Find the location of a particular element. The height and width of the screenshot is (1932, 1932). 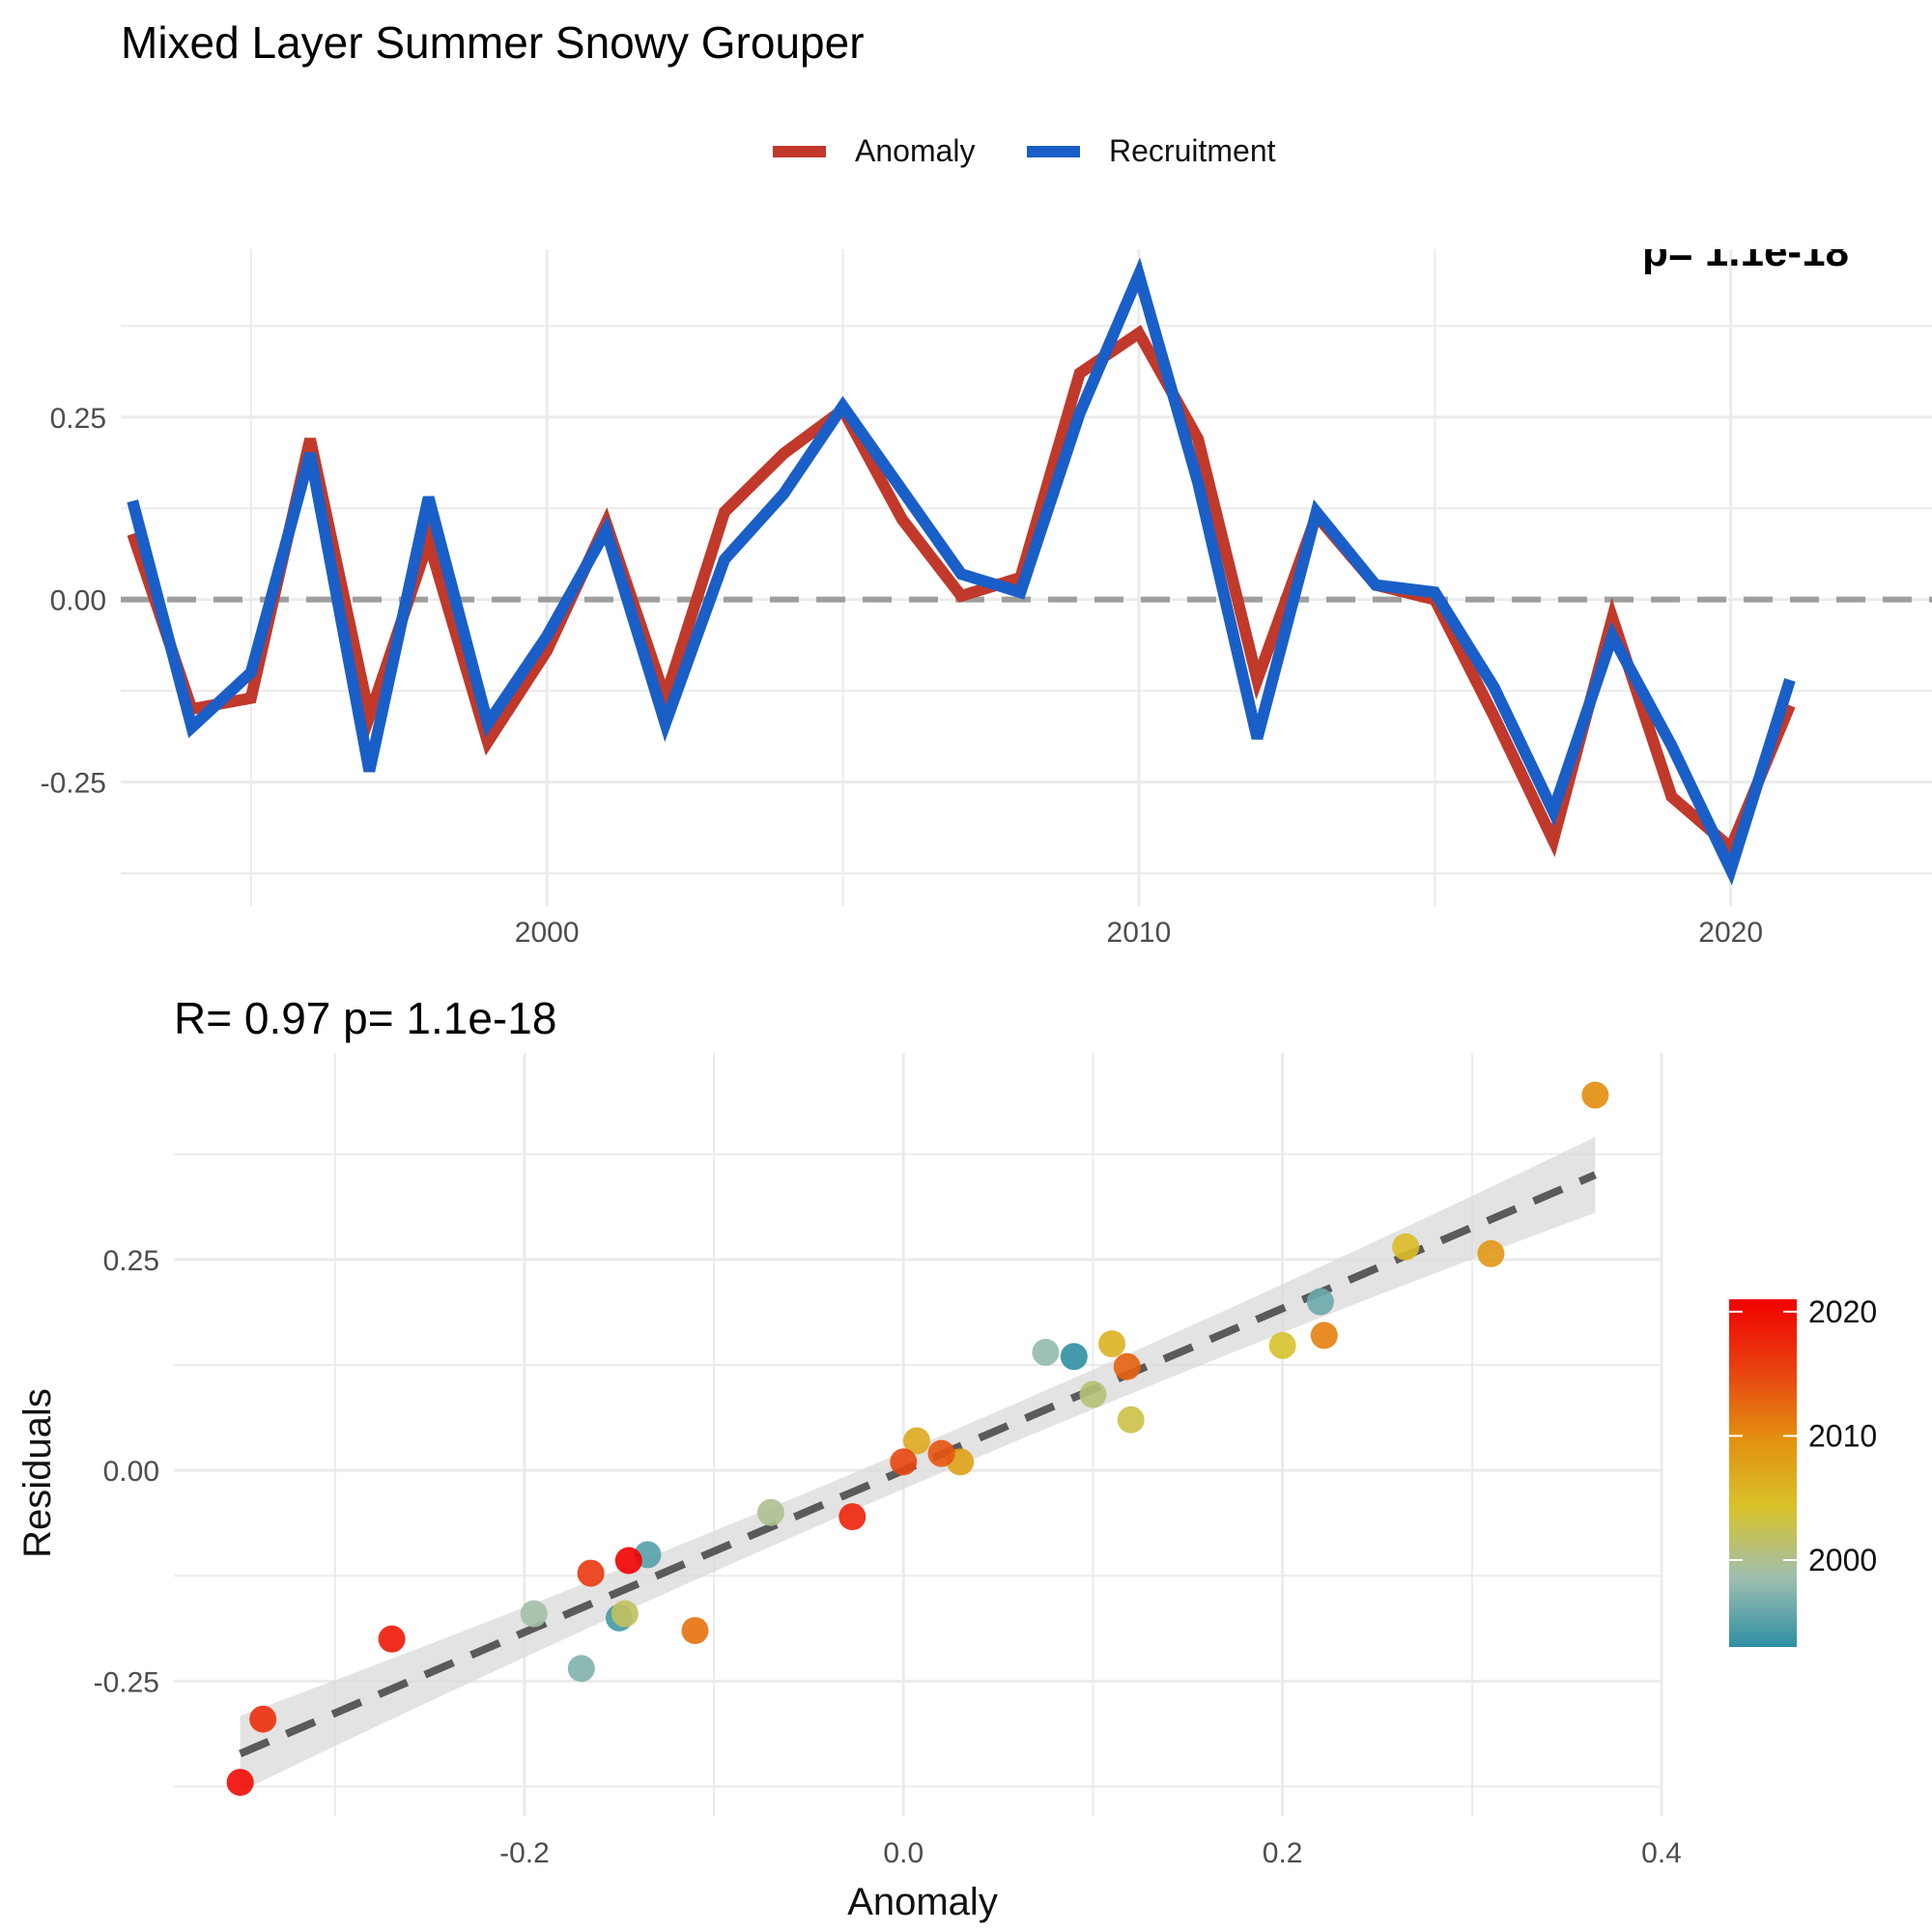

time-series-y-tick-labels: -0.25 0.00 0.25 is located at coordinates (73, 601).